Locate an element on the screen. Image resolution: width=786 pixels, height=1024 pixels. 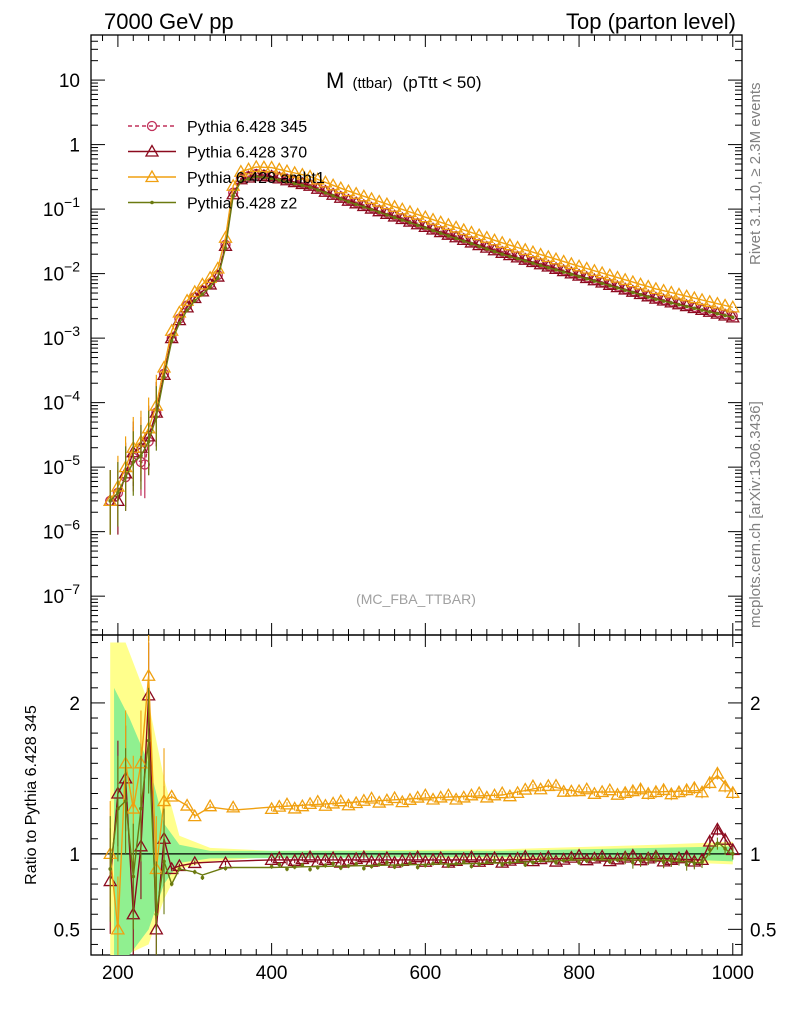
y-tick-label: 10⁻⁴ is located at coordinates (61, 401).